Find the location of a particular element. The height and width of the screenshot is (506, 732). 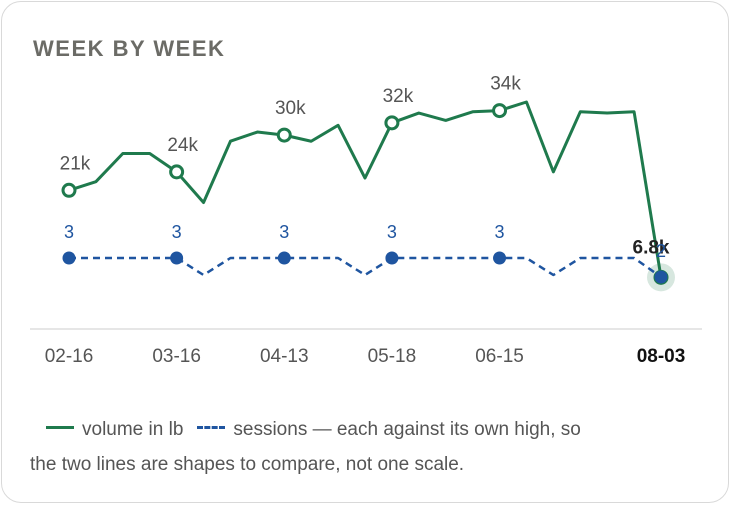

sessions-series: 3 3 3 3 3 2 is located at coordinates (365, 253).